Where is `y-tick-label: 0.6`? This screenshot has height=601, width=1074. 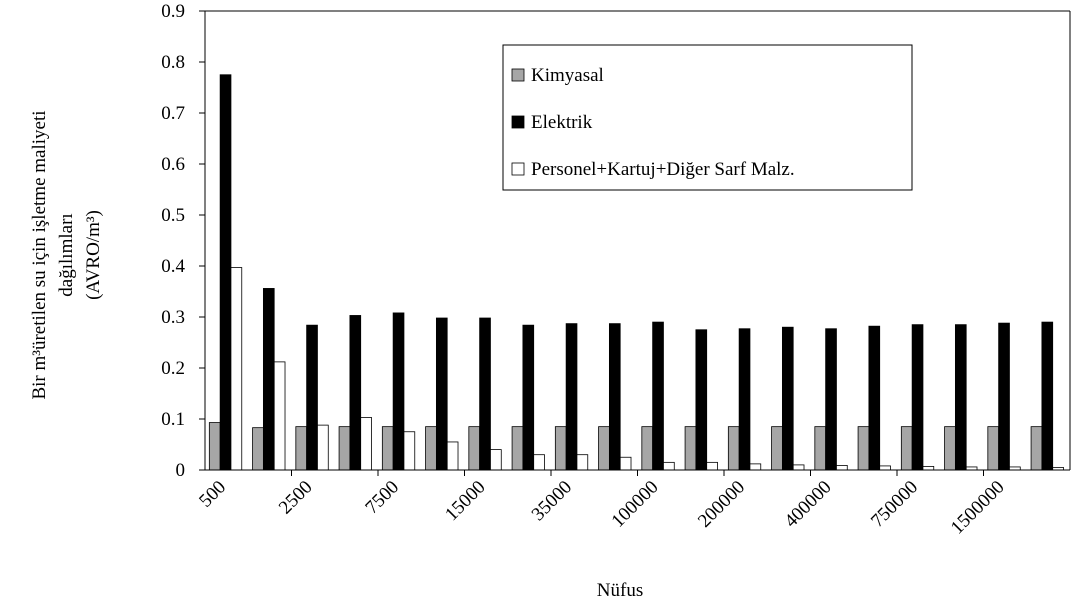 y-tick-label: 0.6 is located at coordinates (173, 164).